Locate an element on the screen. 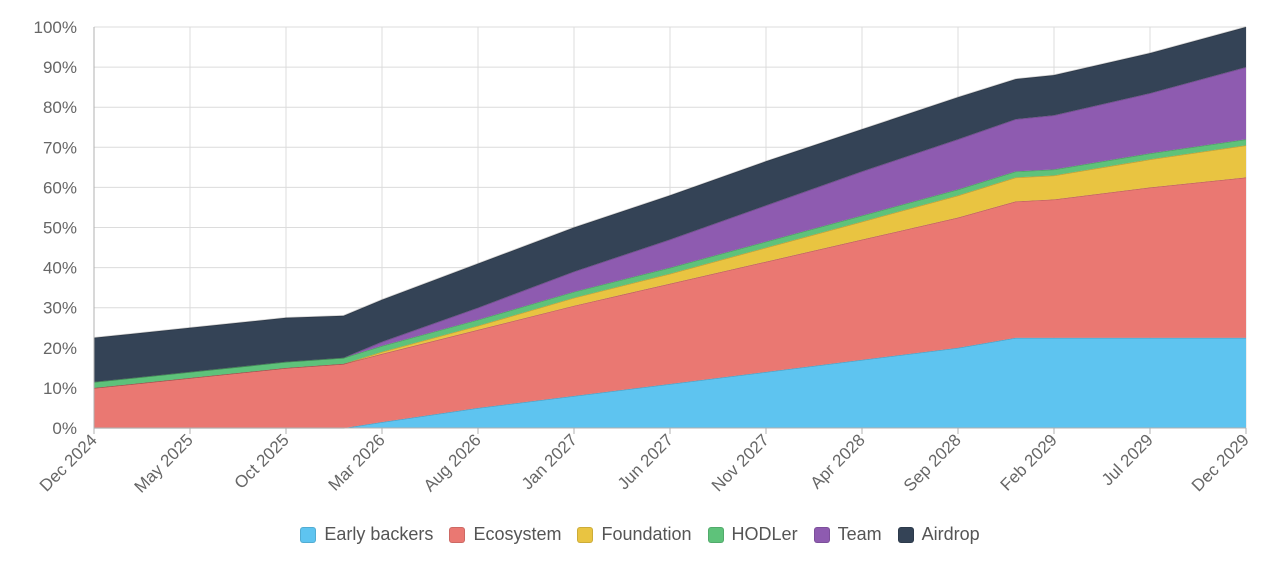  x-tick-label: Jul 2029 is located at coordinates (1127, 459).